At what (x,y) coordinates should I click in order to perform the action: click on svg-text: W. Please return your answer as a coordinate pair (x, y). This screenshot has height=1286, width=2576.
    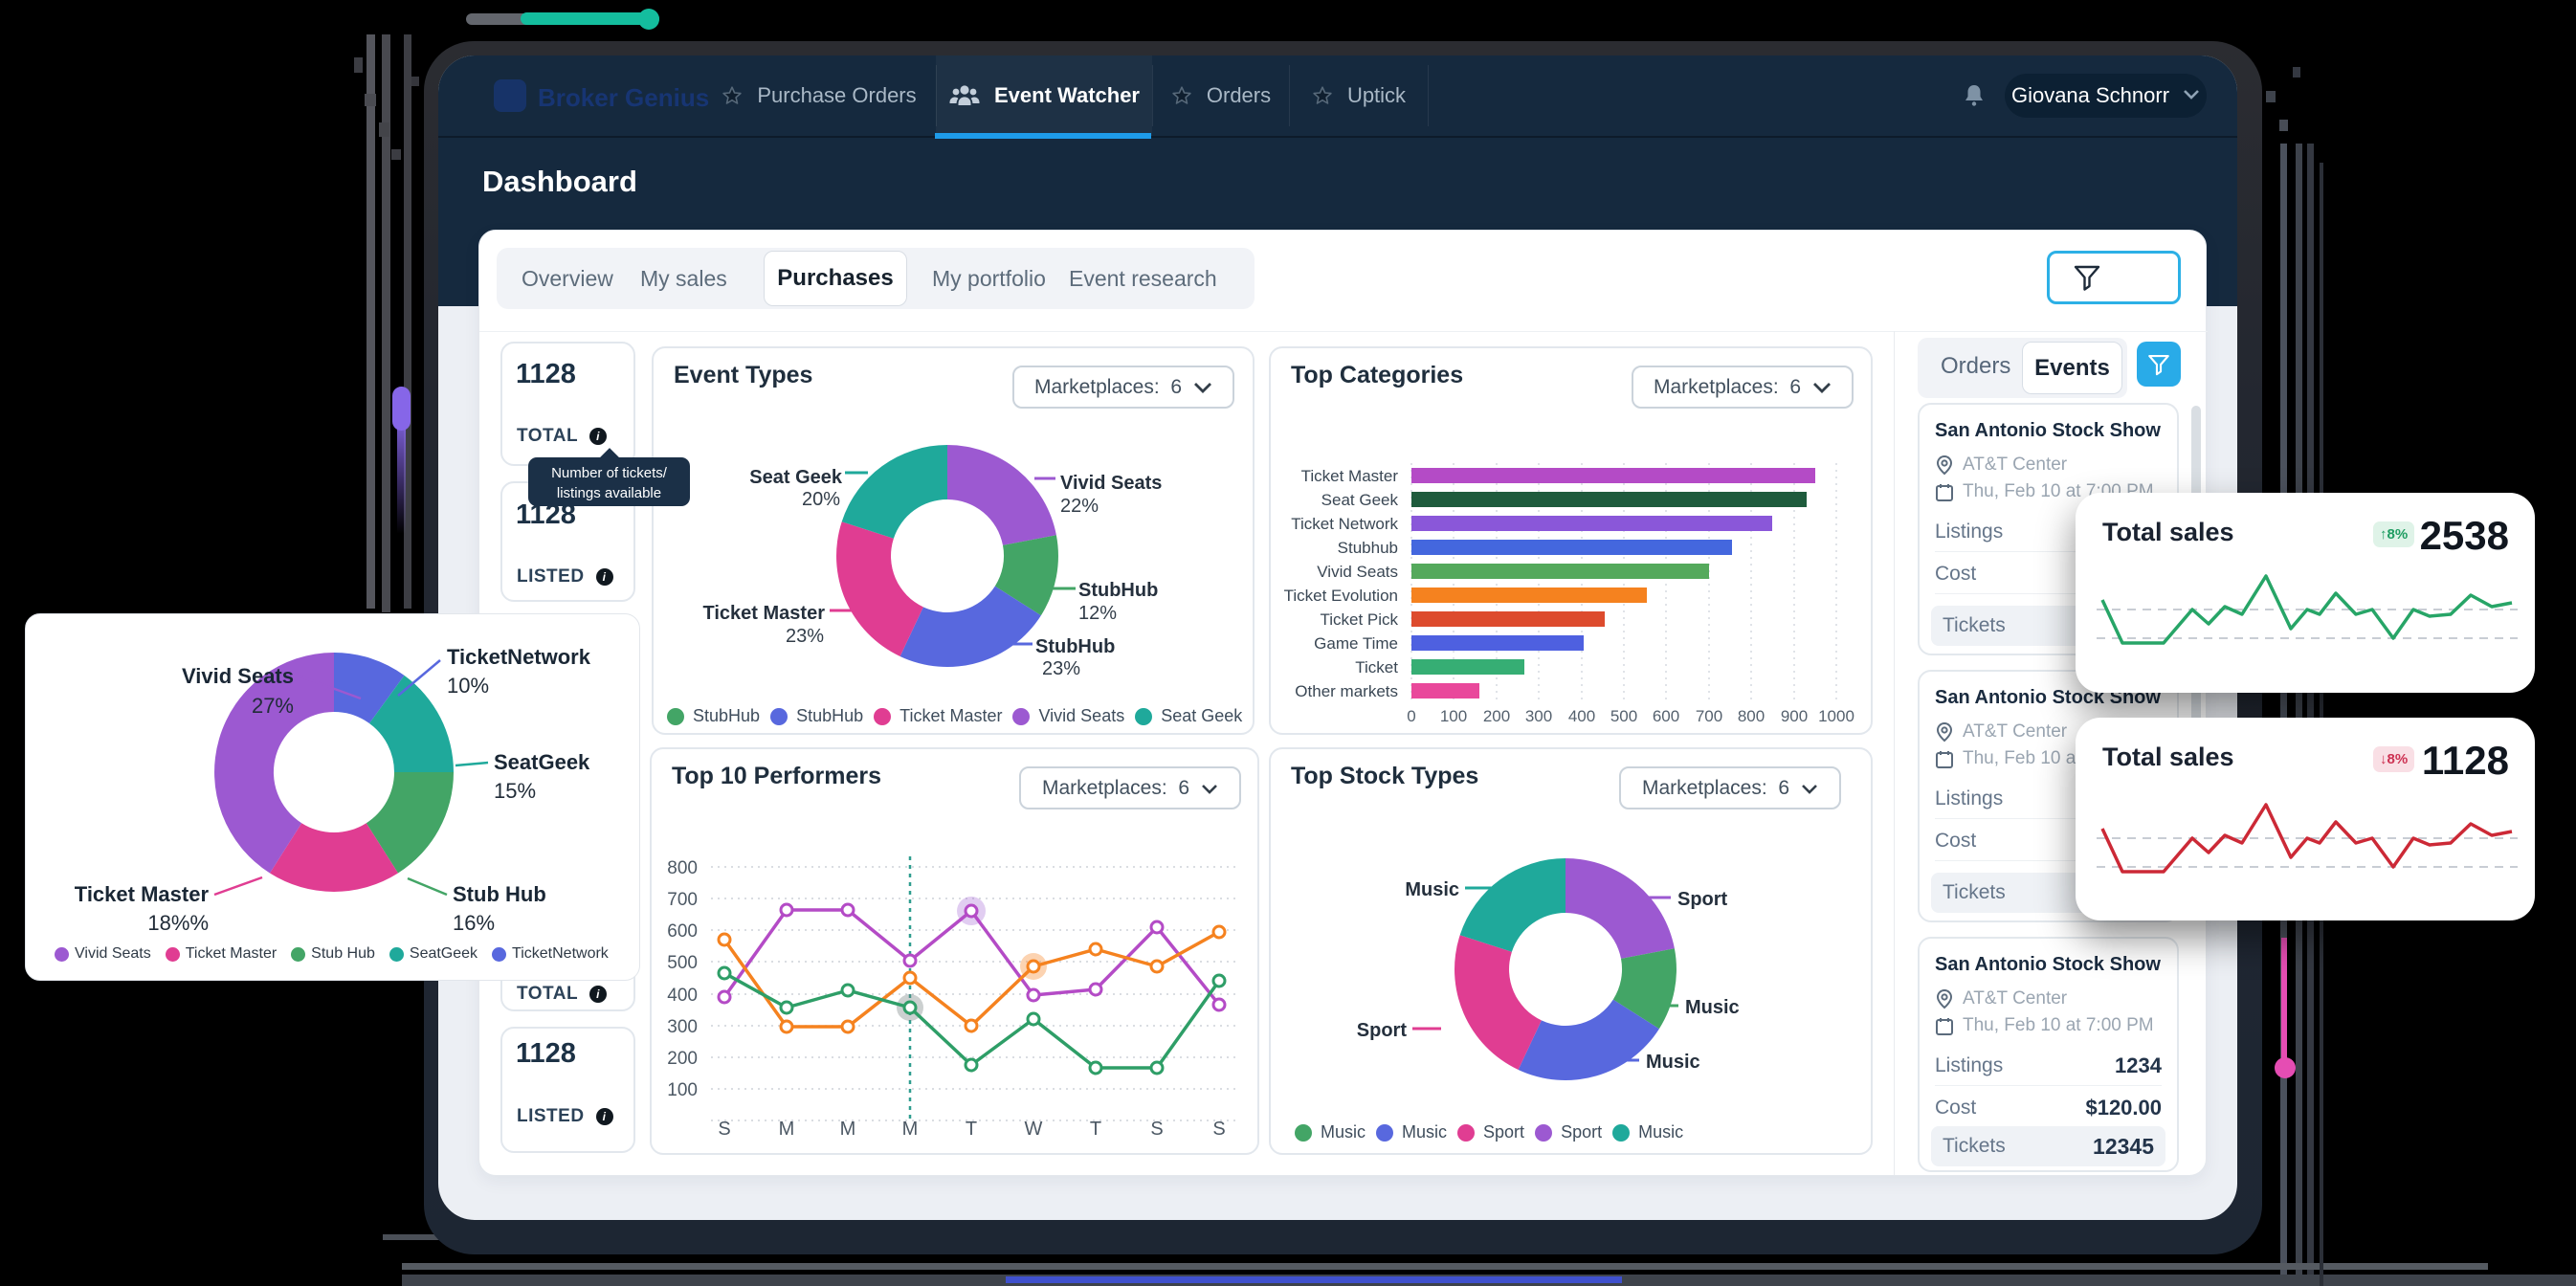
    Looking at the image, I should click on (1034, 1129).